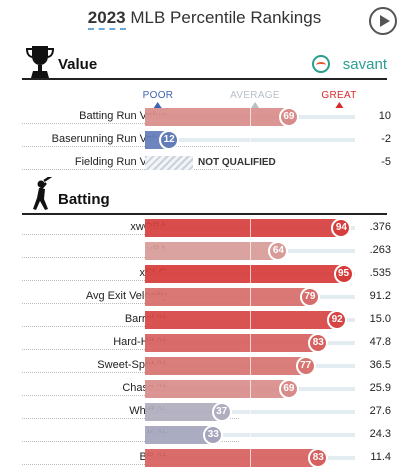  I want to click on scale-average: AVERAGE, so click(255, 99).